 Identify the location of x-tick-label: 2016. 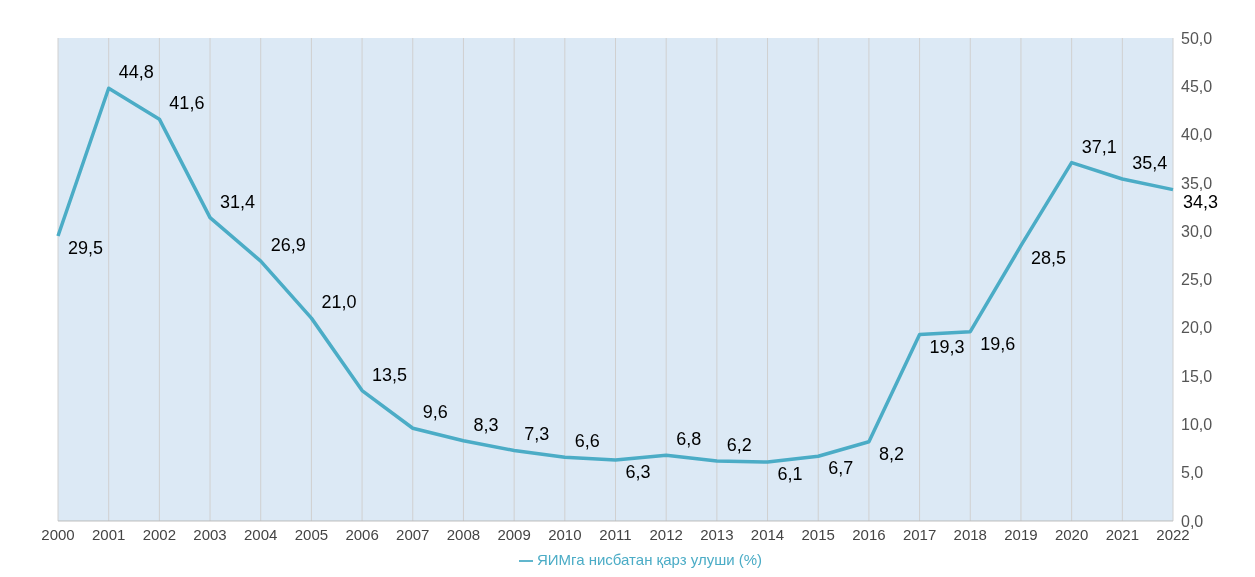
(869, 534).